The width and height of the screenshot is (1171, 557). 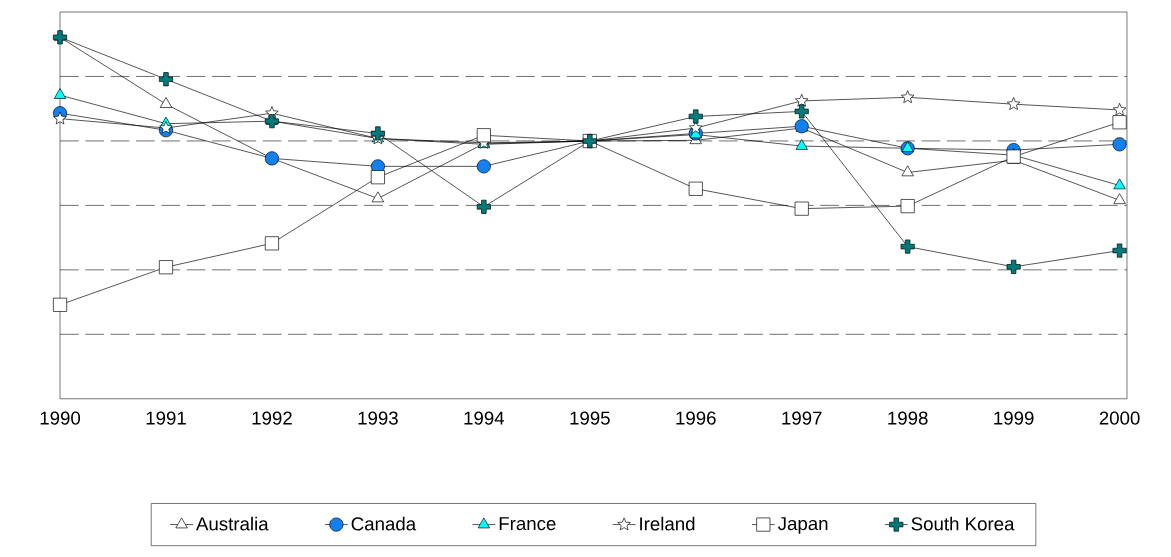 What do you see at coordinates (963, 523) in the screenshot?
I see `legend-label: South Korea` at bounding box center [963, 523].